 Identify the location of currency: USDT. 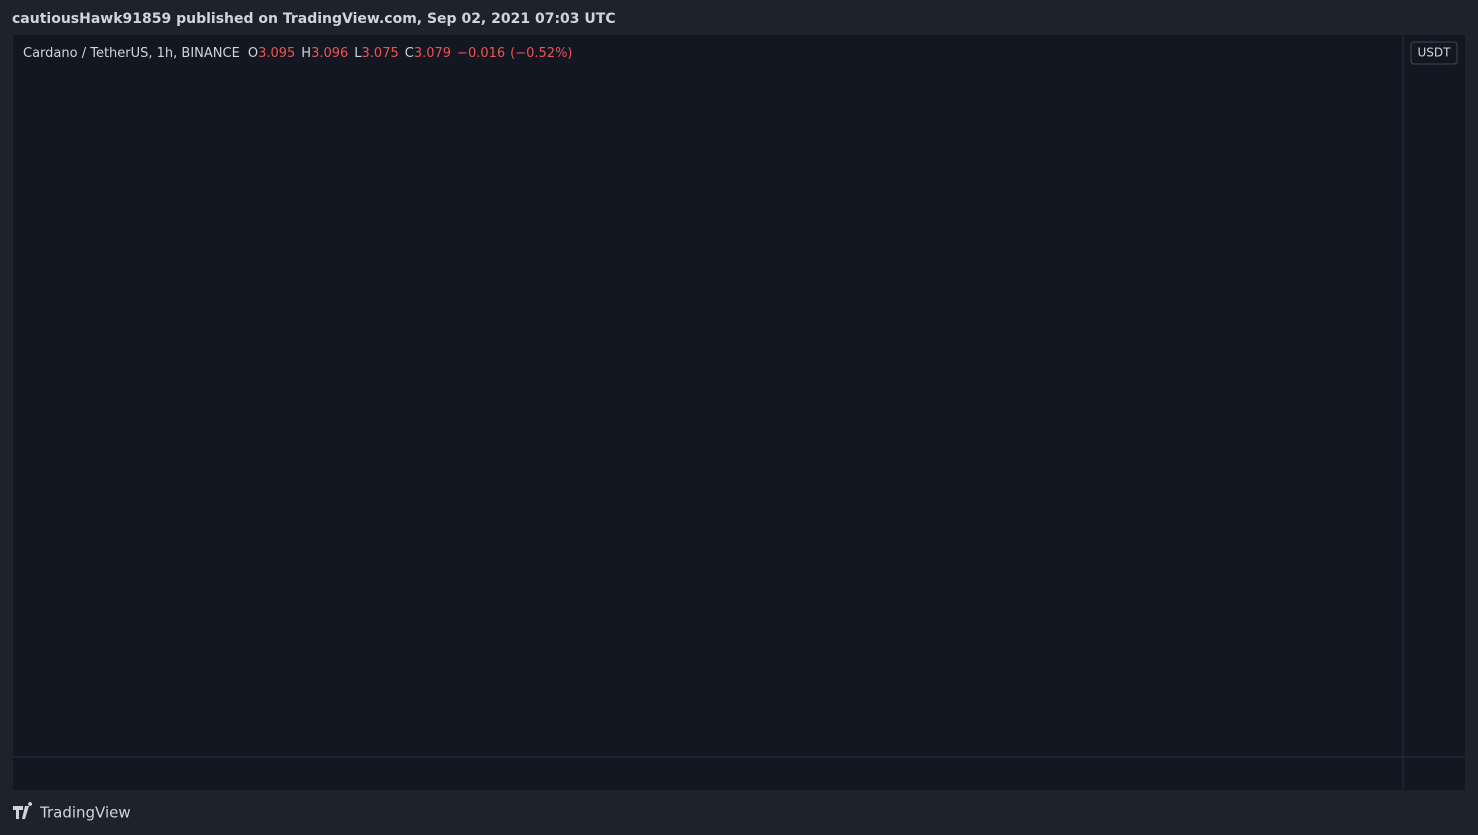
(1435, 53).